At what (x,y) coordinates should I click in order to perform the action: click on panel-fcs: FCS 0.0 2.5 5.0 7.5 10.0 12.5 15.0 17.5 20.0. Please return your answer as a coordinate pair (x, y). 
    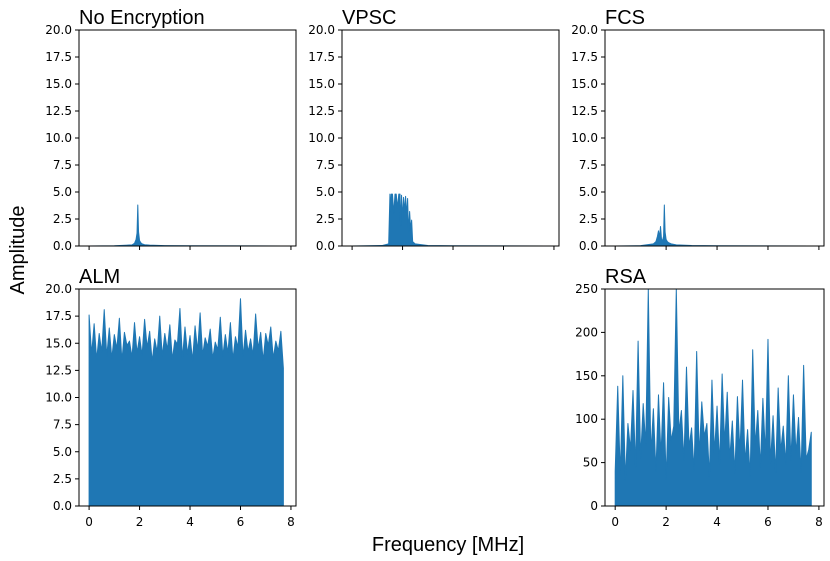
    Looking at the image, I should click on (698, 130).